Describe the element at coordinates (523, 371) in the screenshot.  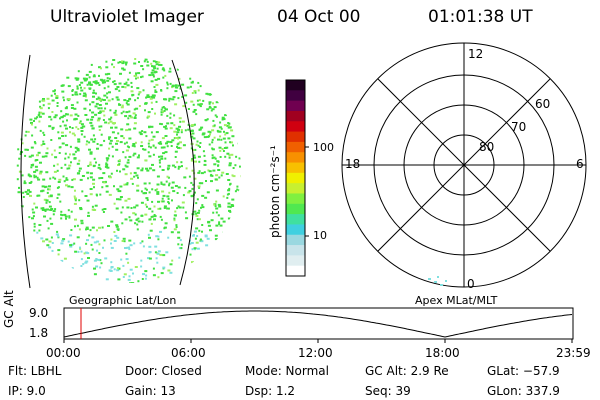
I see `status-glat: GLat: −57.9` at that location.